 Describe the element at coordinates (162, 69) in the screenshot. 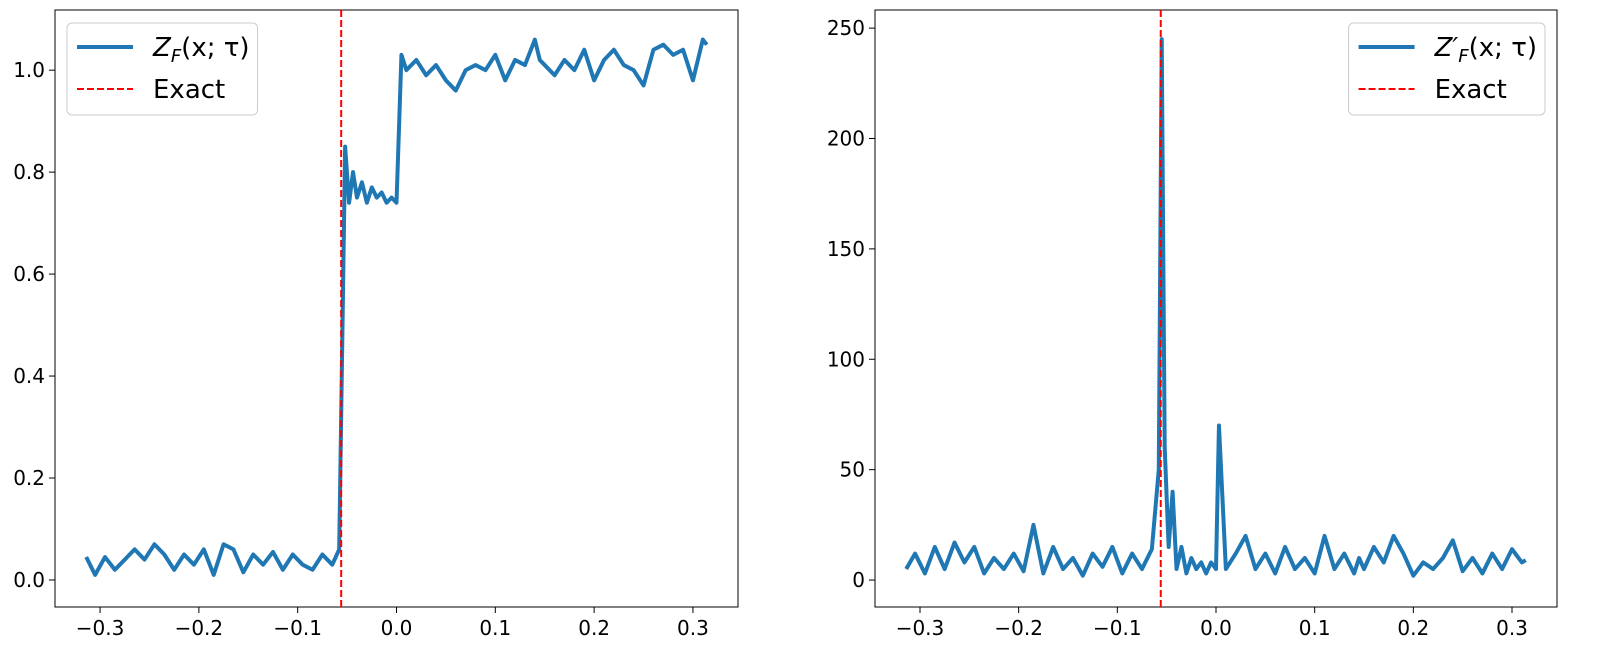

I see `legend: ZF(x; τ) Exact` at that location.